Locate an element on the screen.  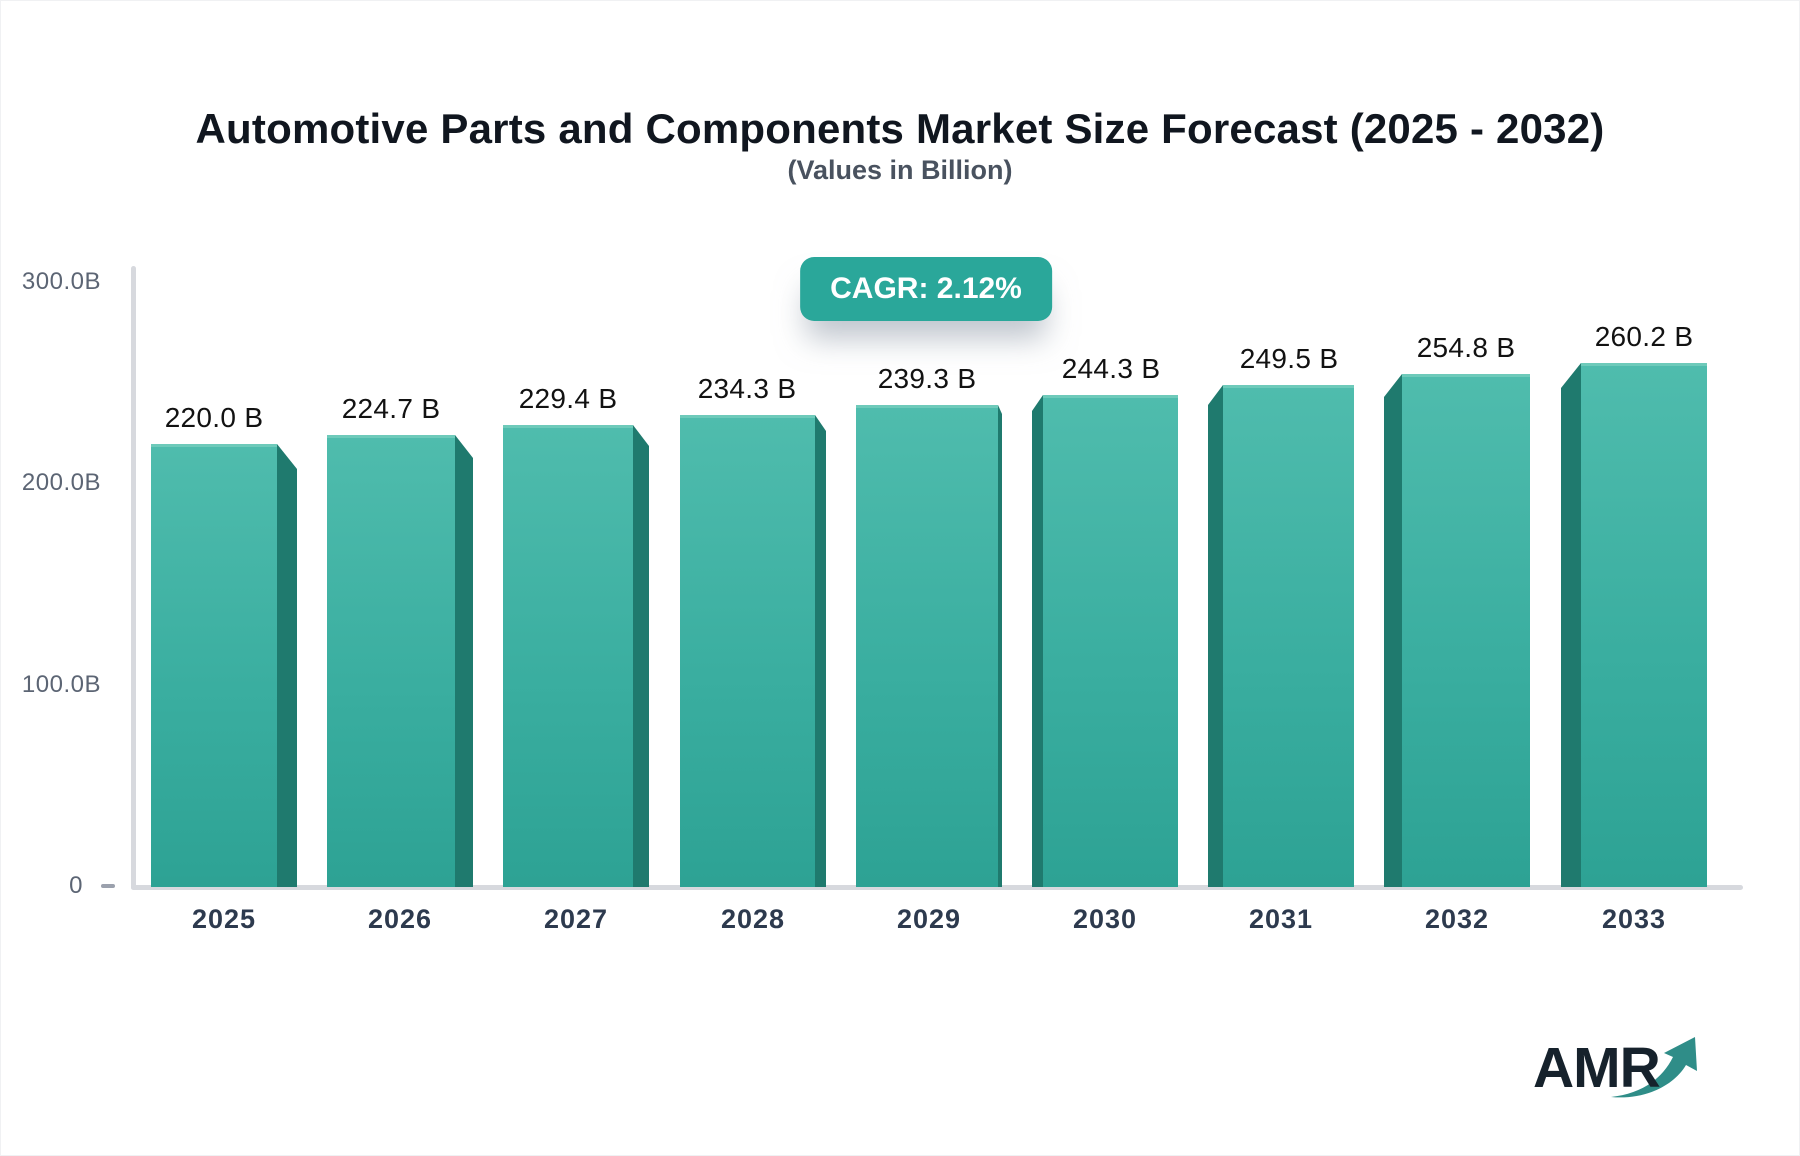
bar-value-label: 254.8 B is located at coordinates (1466, 347).